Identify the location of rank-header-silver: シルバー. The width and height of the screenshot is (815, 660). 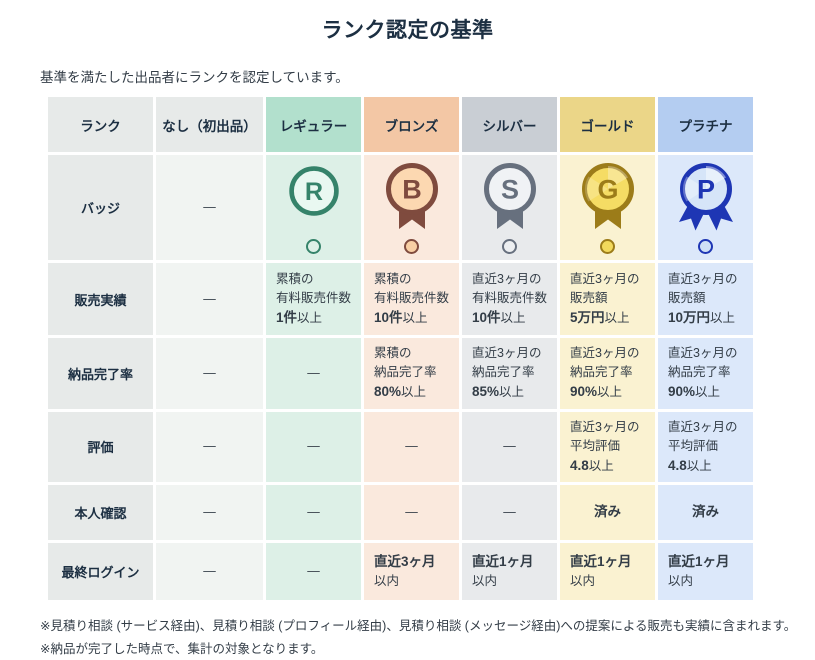
(509, 124).